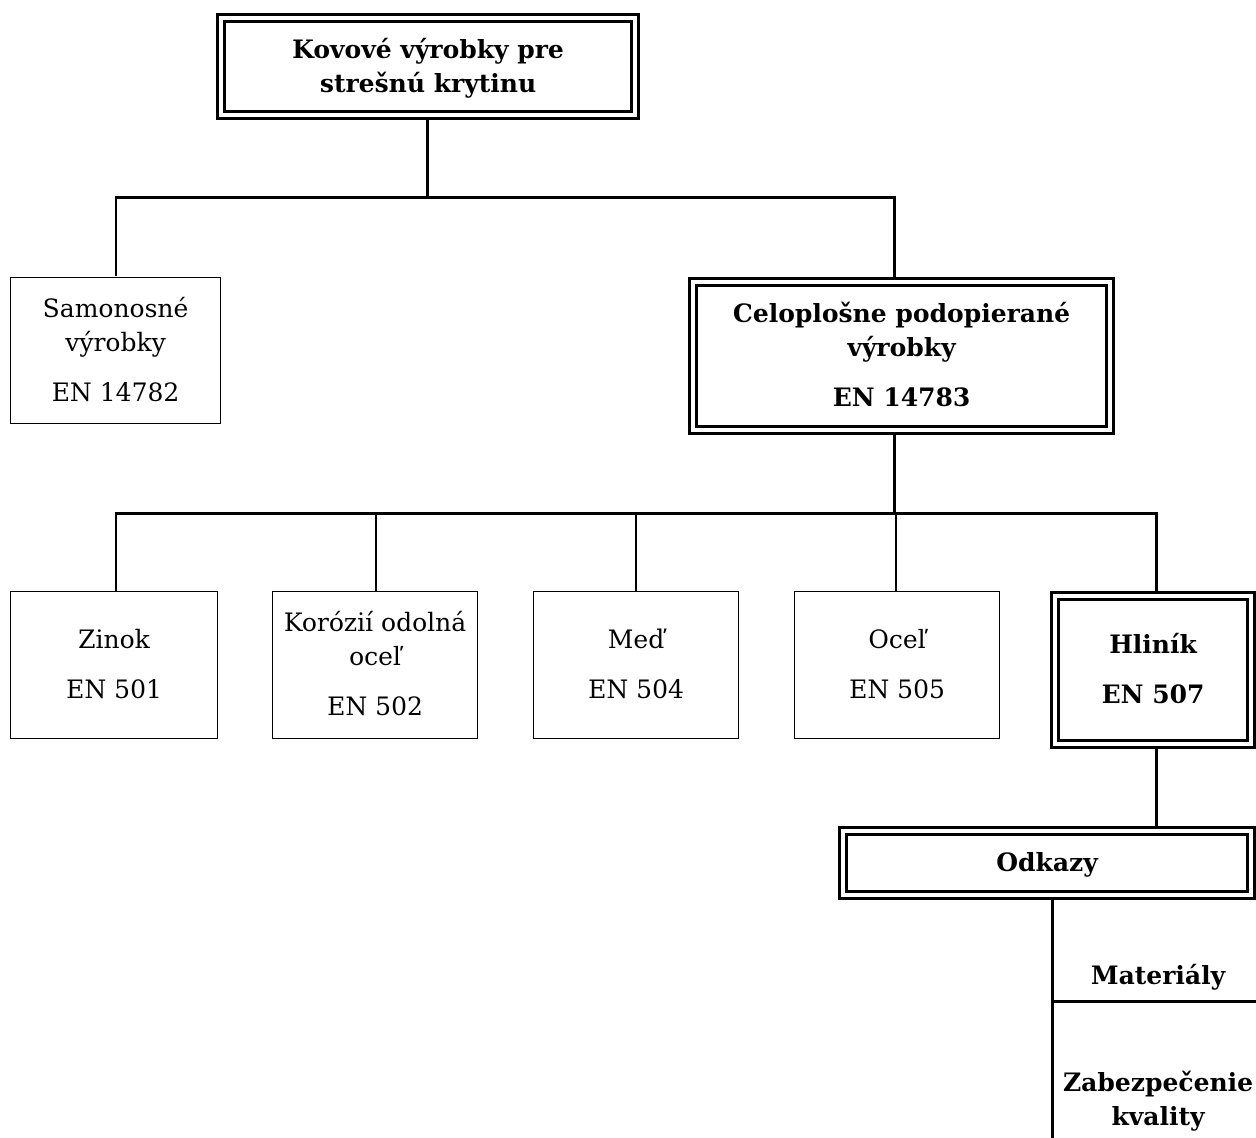 The image size is (1256, 1138). Describe the element at coordinates (901, 313) in the screenshot. I see `fully-supported-line1: Celoplošne podopierané` at that location.